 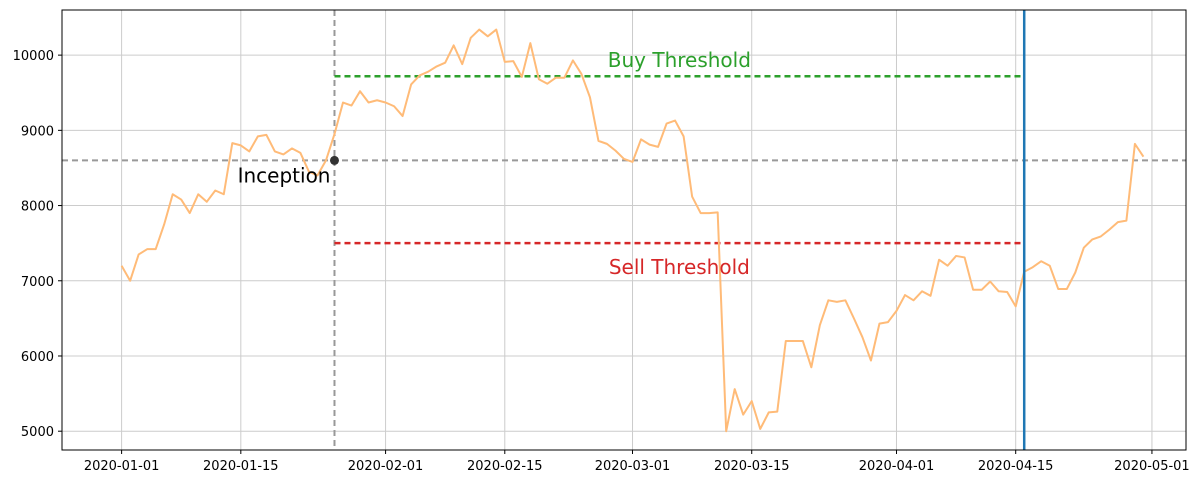 I want to click on sell-threshold-label: Sell Threshold, so click(x=679, y=267).